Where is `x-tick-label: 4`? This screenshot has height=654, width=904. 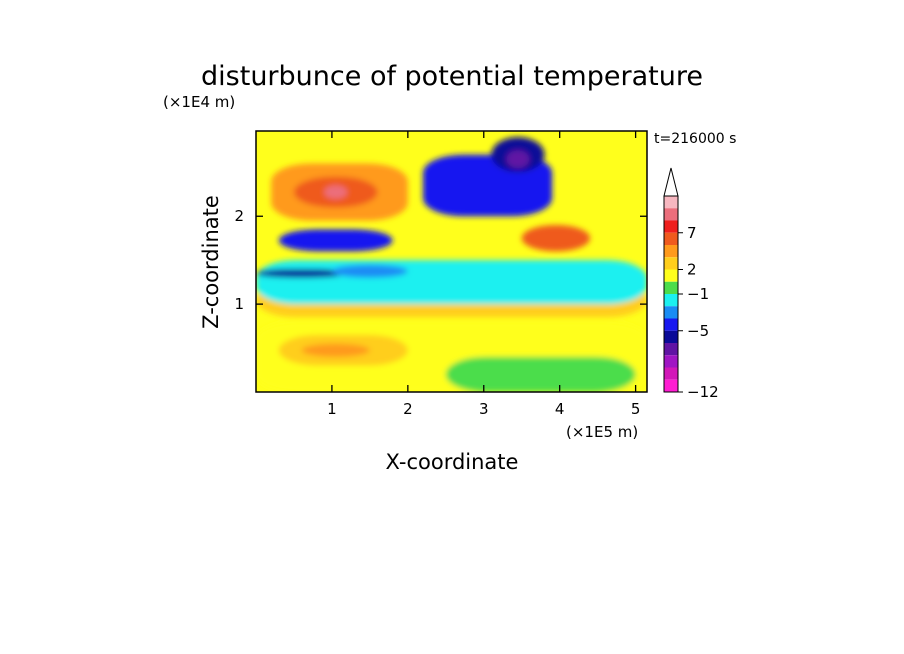
x-tick-label: 4 is located at coordinates (560, 409).